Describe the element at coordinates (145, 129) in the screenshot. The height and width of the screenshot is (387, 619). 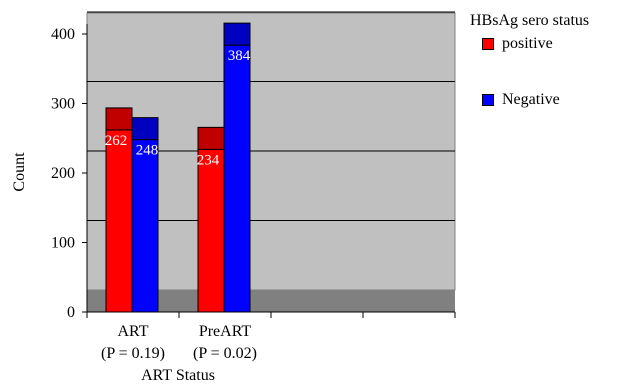
I see `bar-top-art-negative` at that location.